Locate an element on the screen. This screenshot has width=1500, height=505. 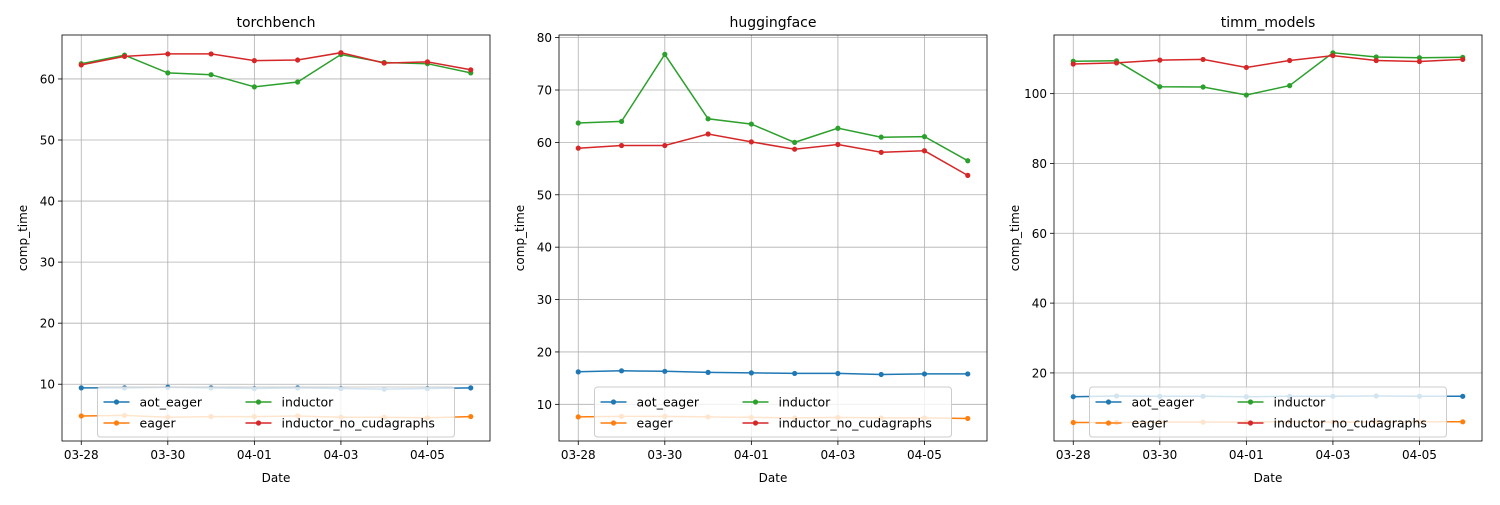
series-line-aot-eager is located at coordinates (773, 373).